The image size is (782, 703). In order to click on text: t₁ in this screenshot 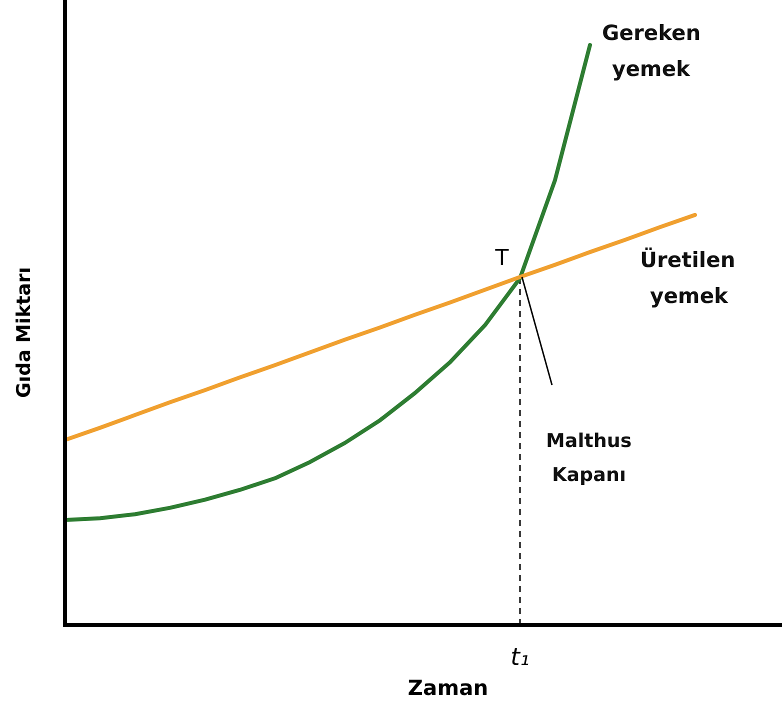, I will do `click(520, 657)`.